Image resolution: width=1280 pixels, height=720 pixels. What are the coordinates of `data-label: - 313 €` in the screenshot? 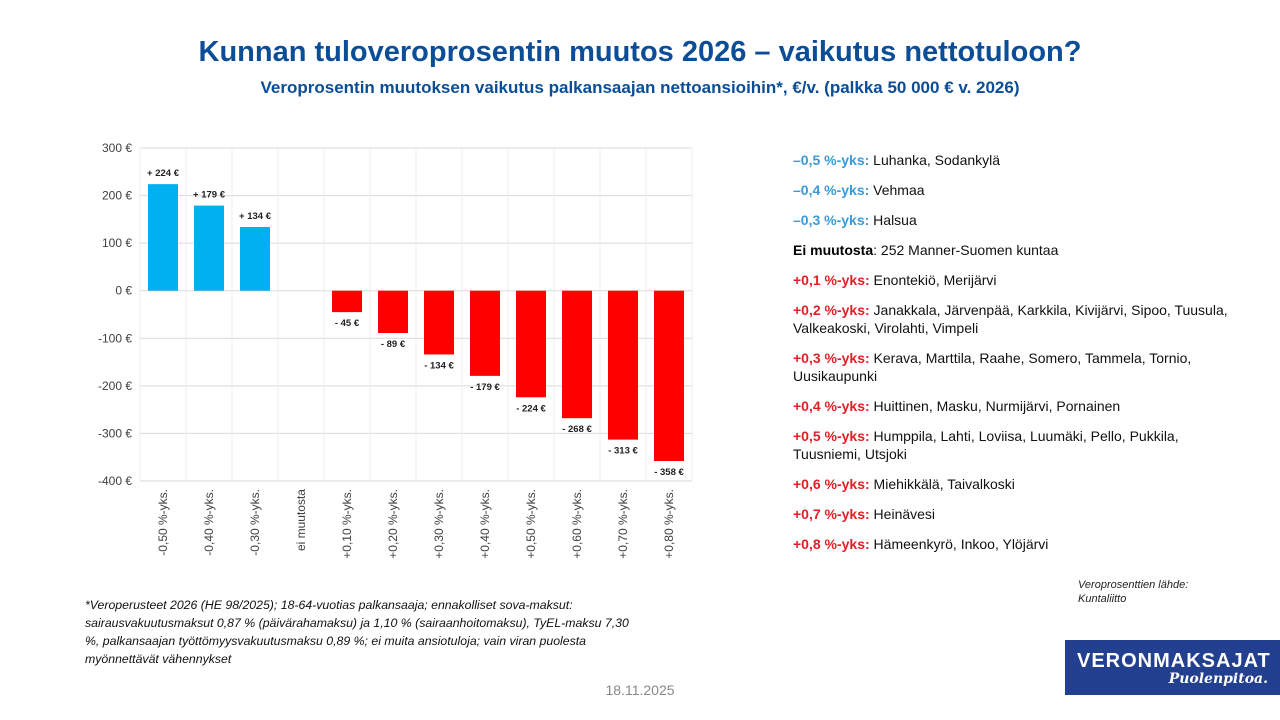 It's located at (623, 451).